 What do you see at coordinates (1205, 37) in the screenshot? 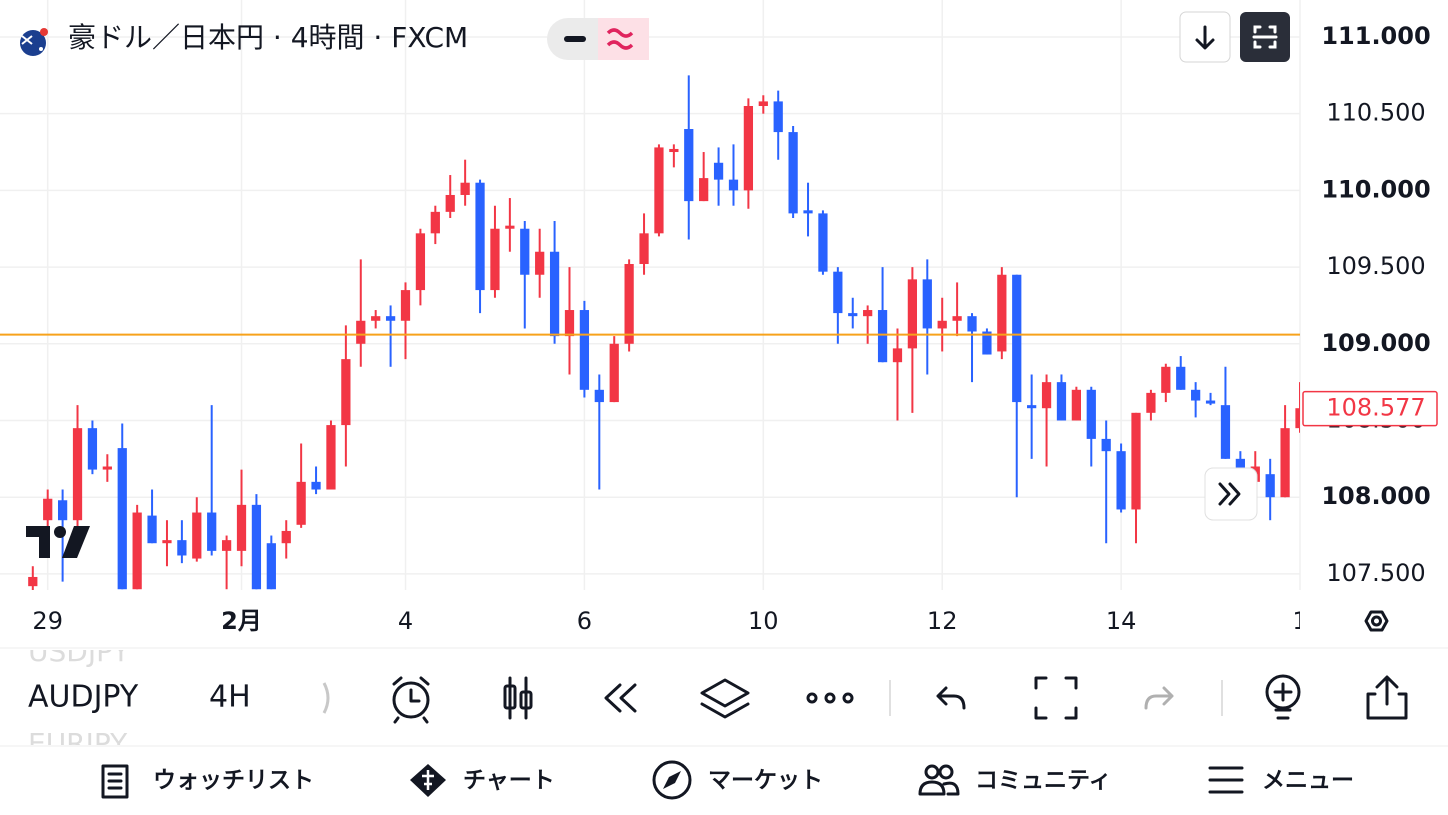
I see `down-arrow-icon` at bounding box center [1205, 37].